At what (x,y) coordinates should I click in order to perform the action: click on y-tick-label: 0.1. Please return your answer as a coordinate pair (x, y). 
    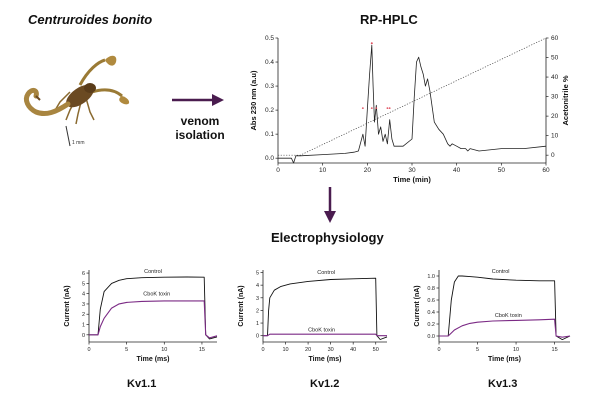
    Looking at the image, I should click on (269, 134).